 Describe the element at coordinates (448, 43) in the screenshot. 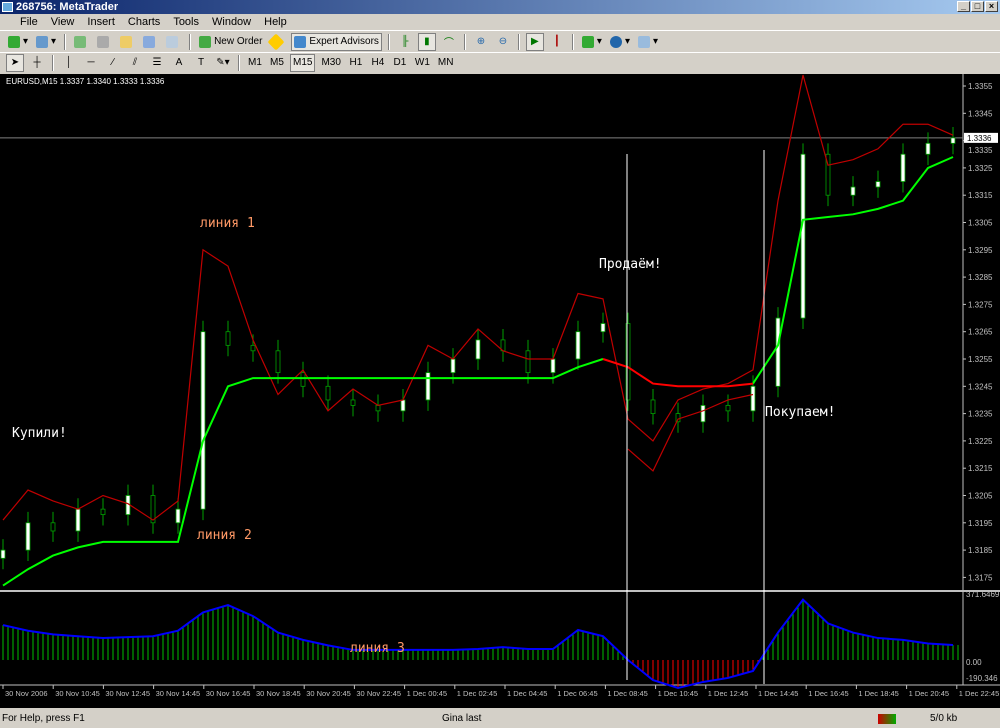

I see `line-chart-button: ⌒` at that location.